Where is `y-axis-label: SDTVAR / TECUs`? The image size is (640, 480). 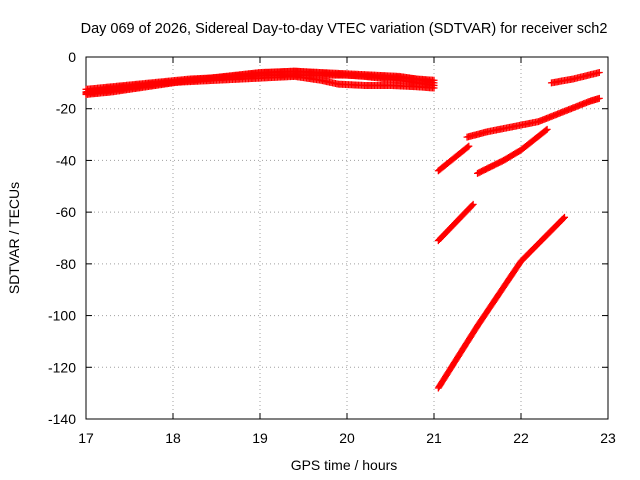 y-axis-label: SDTVAR / TECUs is located at coordinates (14, 238).